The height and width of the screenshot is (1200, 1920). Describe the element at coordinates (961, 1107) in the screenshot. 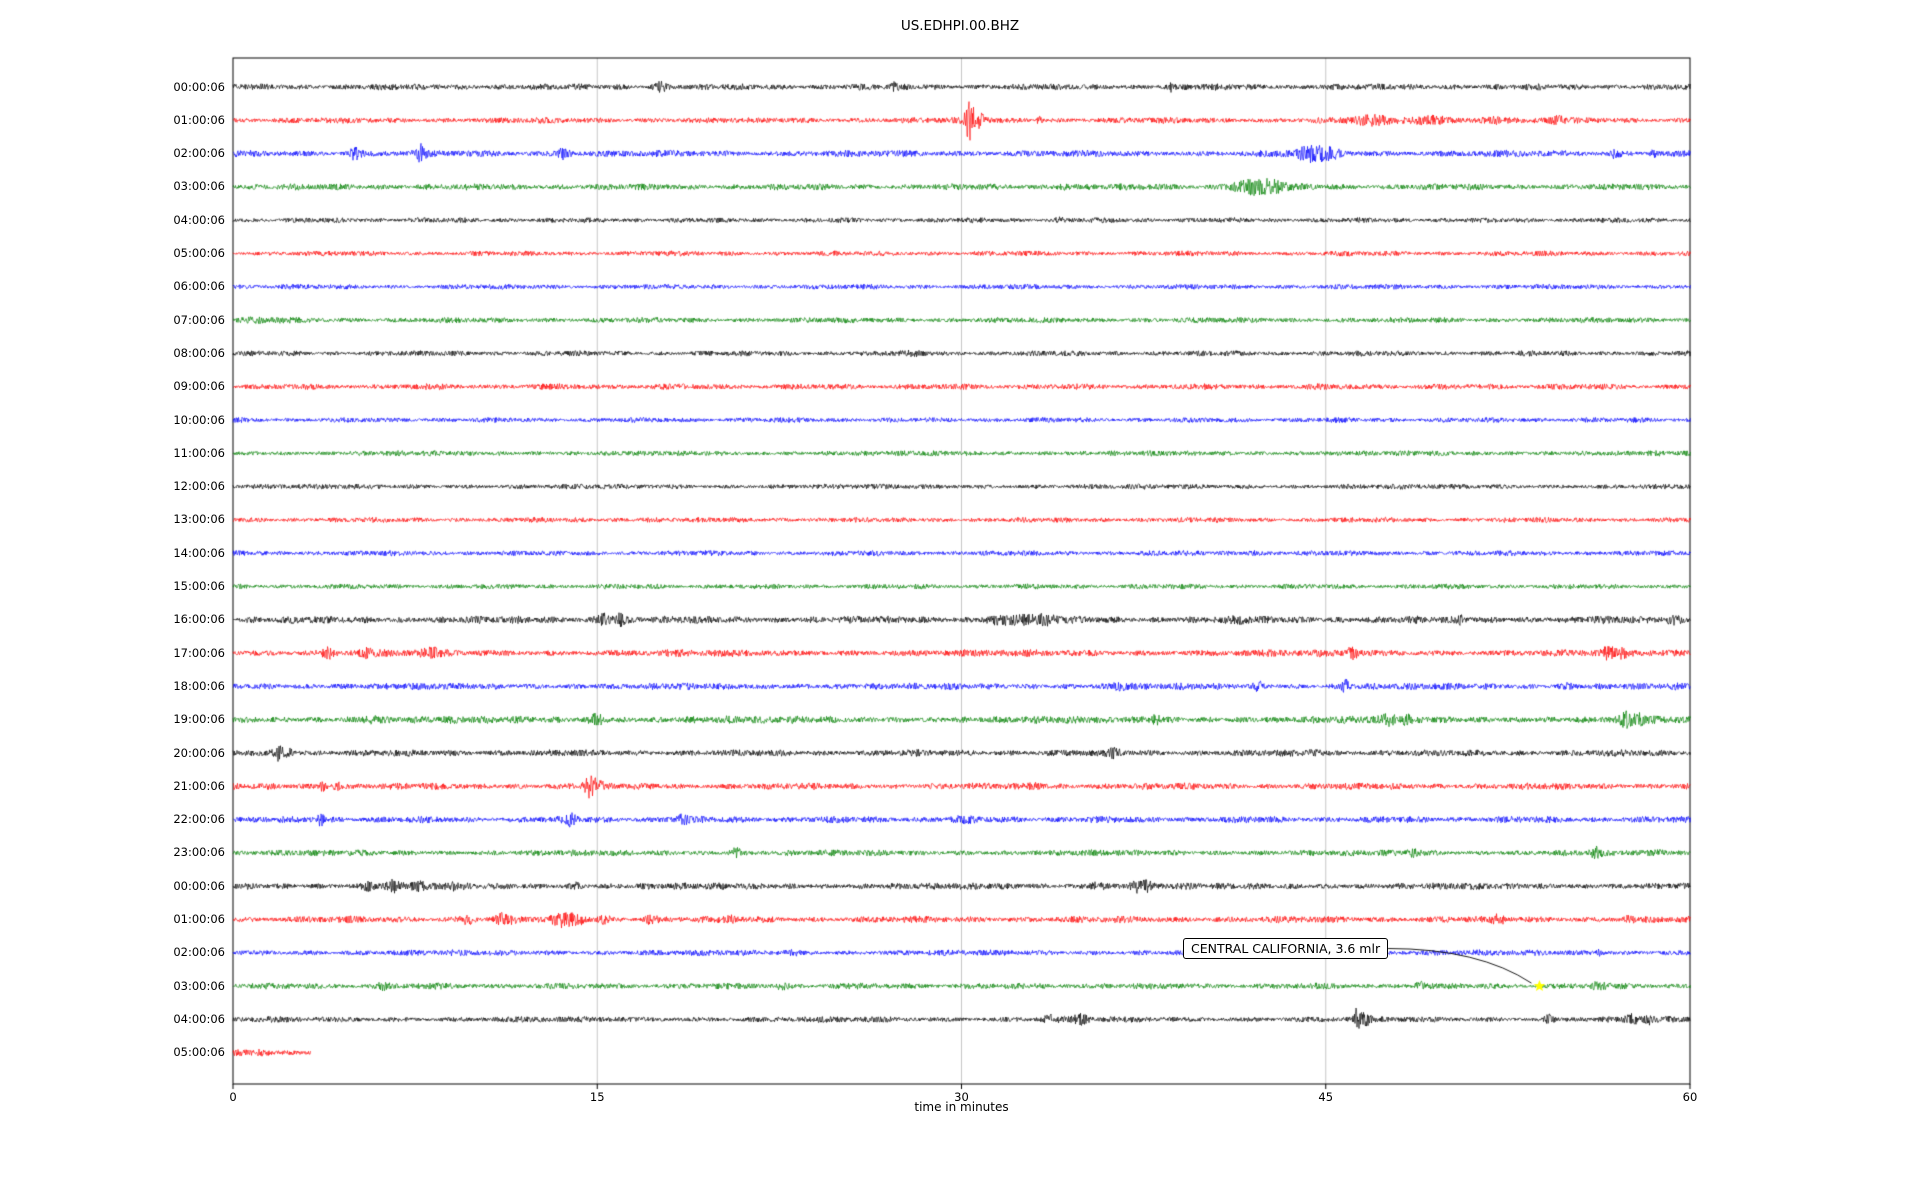

I see `x-axis-label: time in minutes` at that location.